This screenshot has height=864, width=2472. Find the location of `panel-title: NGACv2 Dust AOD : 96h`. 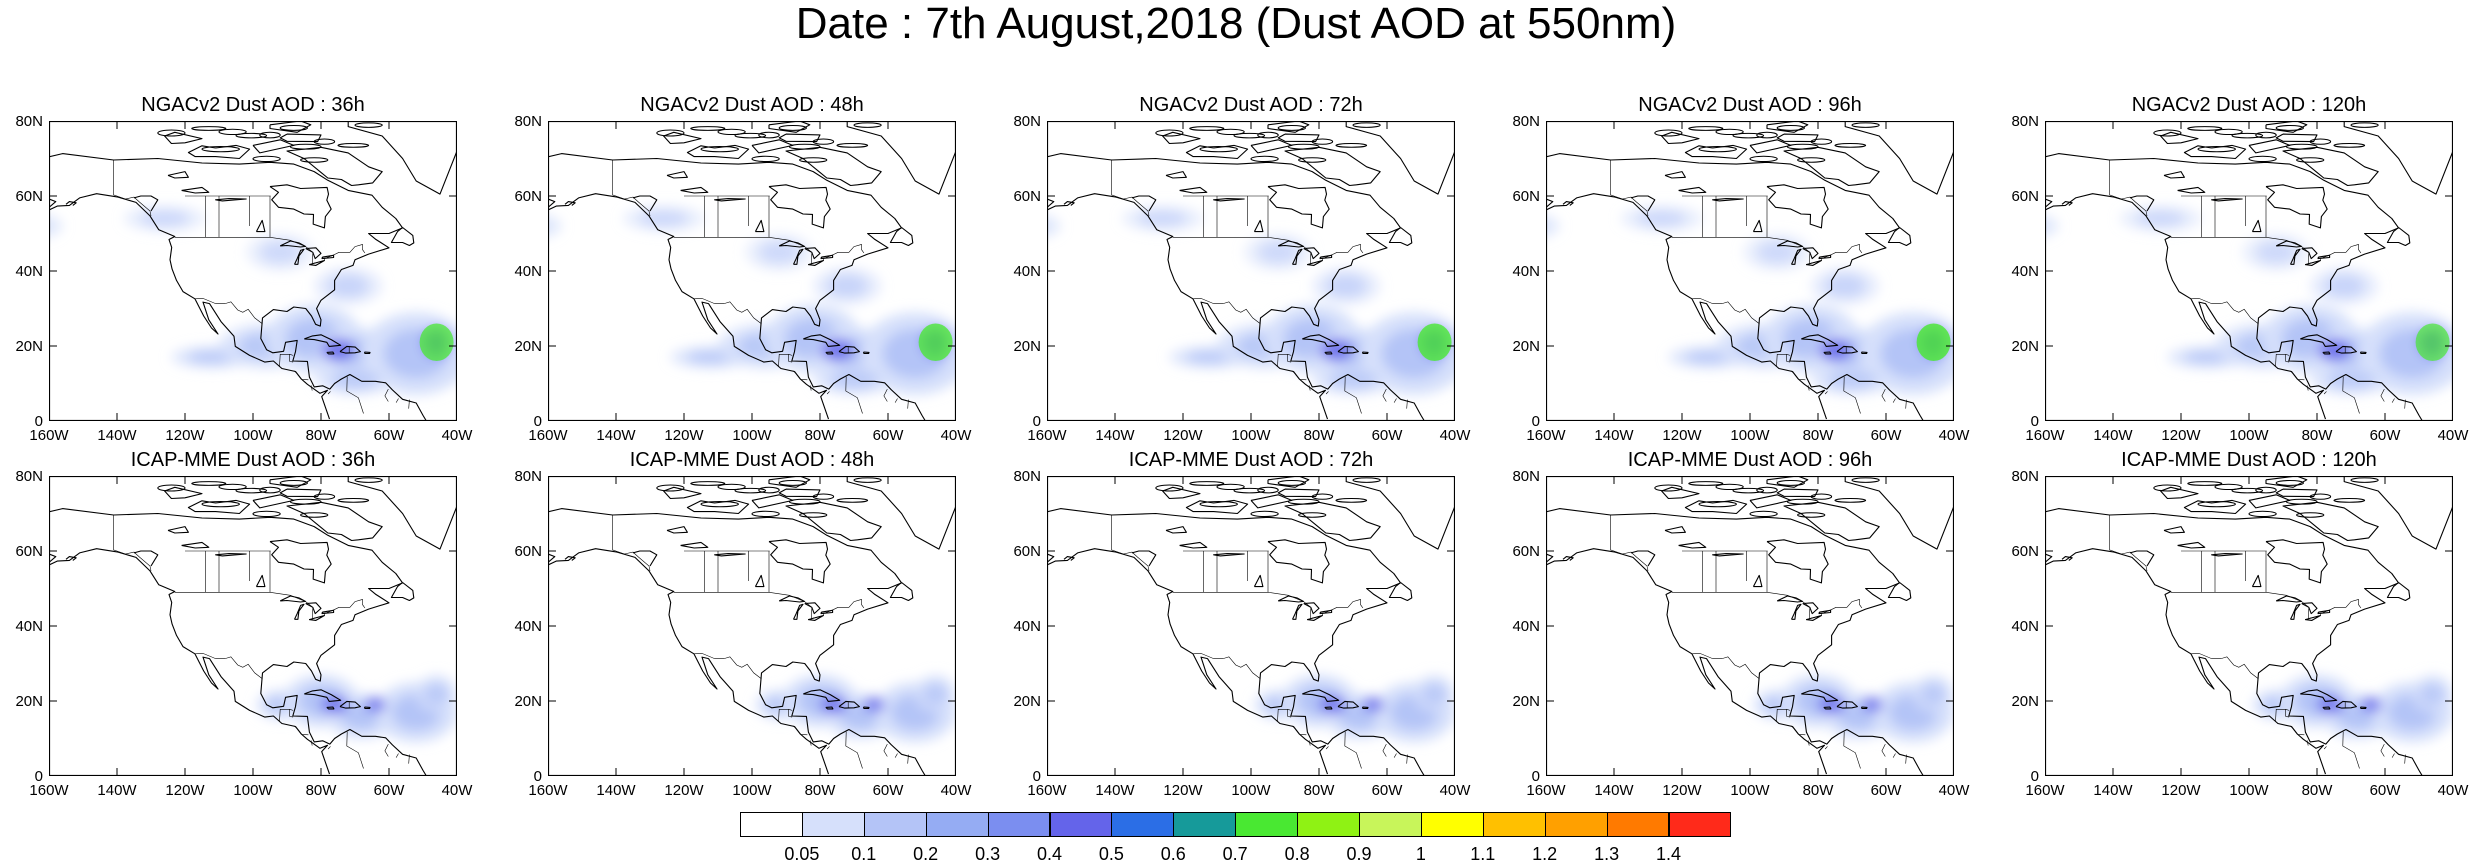

panel-title: NGACv2 Dust AOD : 96h is located at coordinates (1750, 105).